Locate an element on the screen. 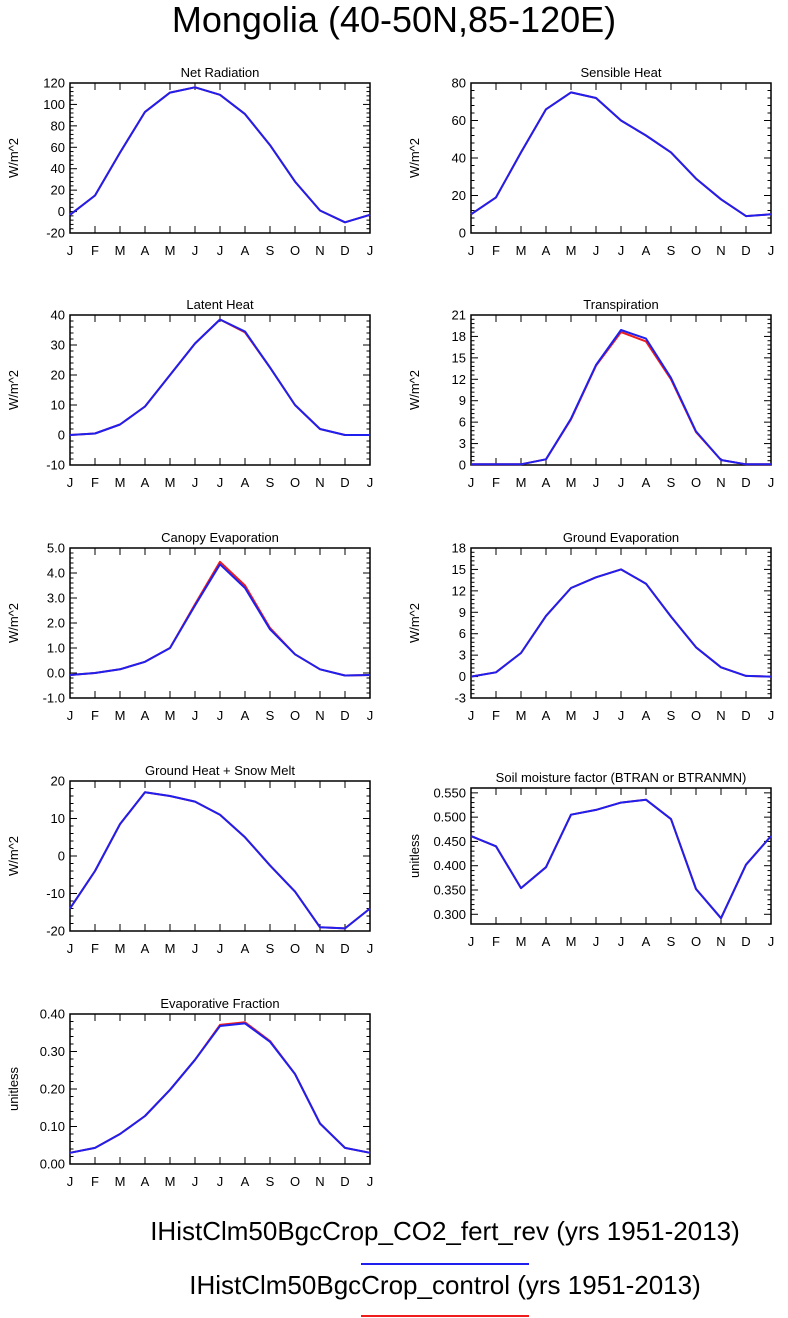  panel-frame is located at coordinates (621, 856).